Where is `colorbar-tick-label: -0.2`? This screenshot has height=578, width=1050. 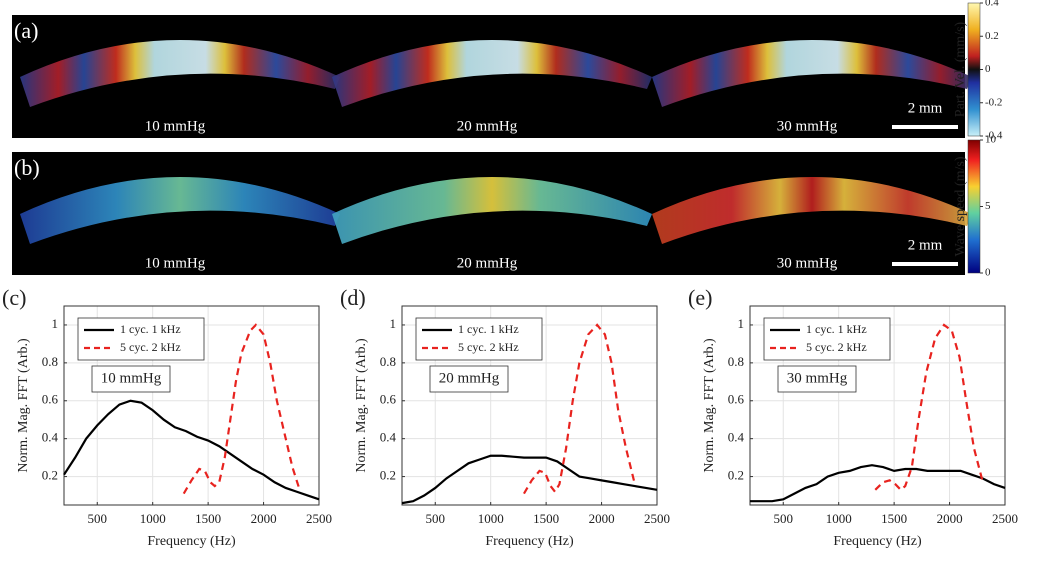 colorbar-tick-label: -0.2 is located at coordinates (993, 102).